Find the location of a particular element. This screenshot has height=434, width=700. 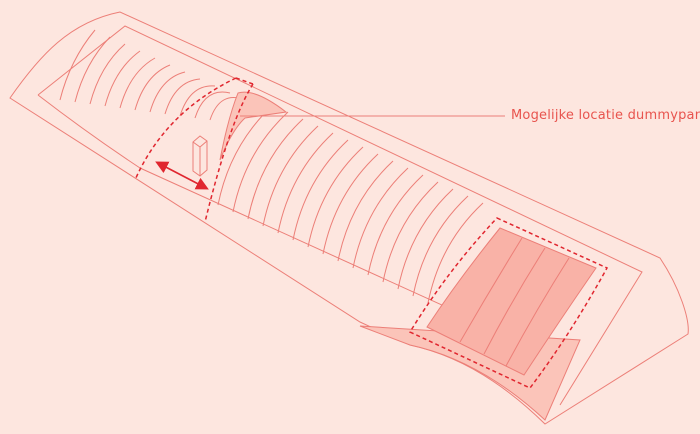

post-object is located at coordinates (200, 156).